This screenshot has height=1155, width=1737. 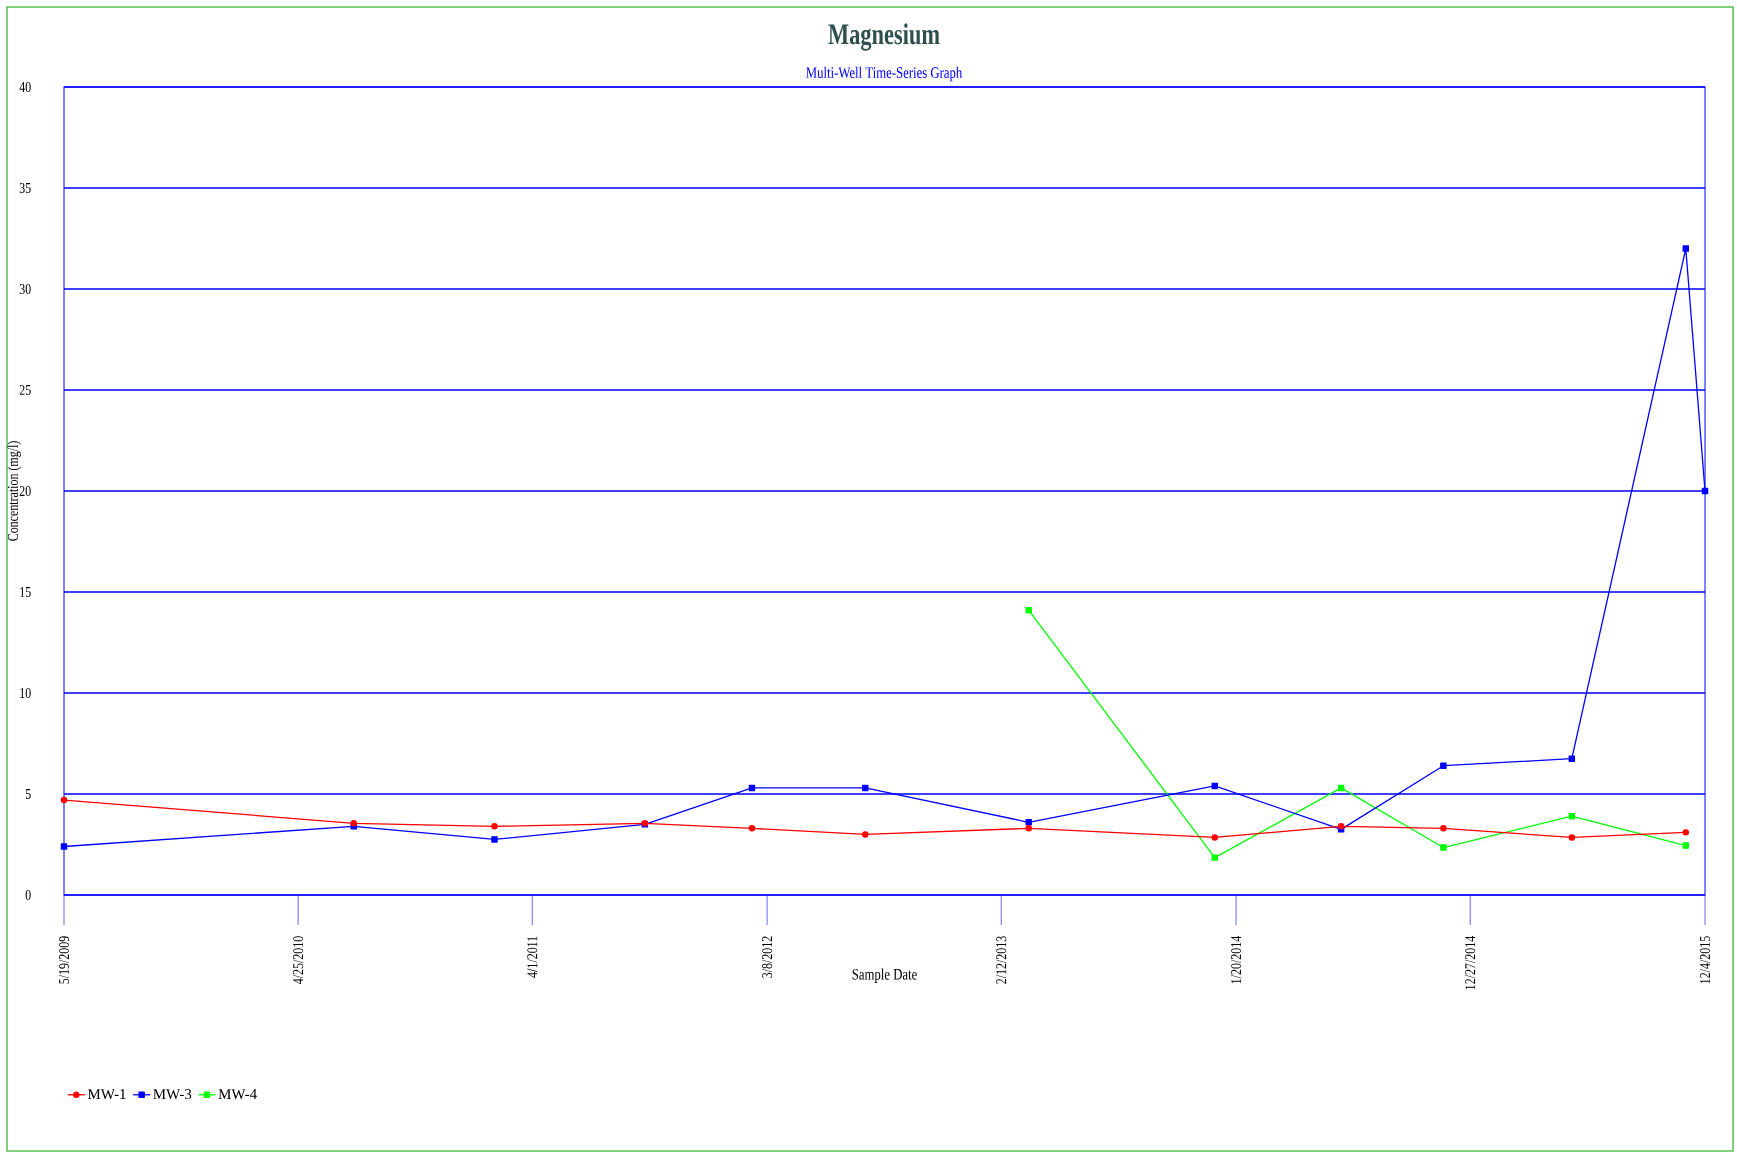 What do you see at coordinates (25, 289) in the screenshot?
I see `y-tick-label: 30` at bounding box center [25, 289].